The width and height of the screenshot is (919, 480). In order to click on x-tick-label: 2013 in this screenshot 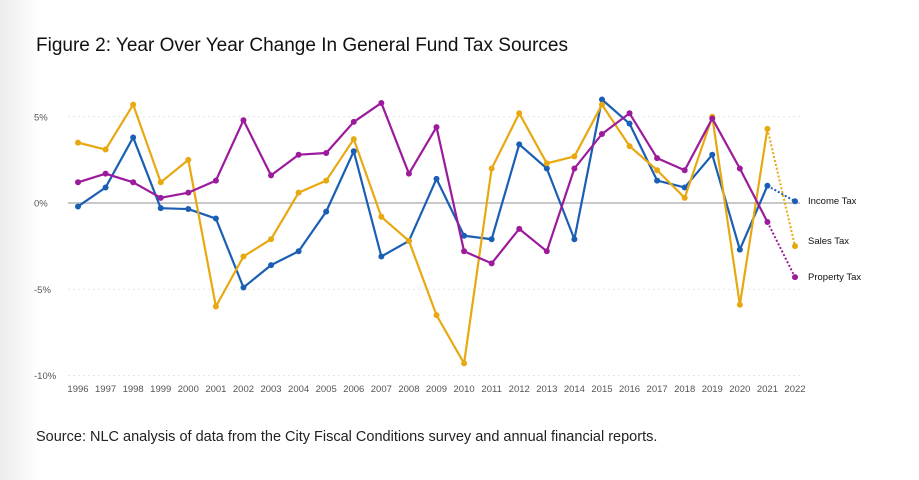, I will do `click(546, 389)`.